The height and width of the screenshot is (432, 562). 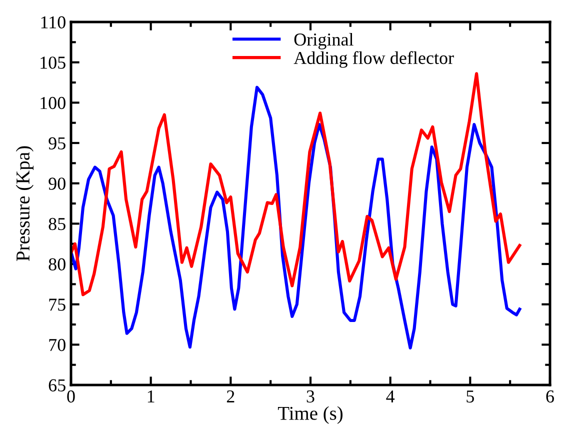 What do you see at coordinates (230, 396) in the screenshot?
I see `x-tick-label: 2` at bounding box center [230, 396].